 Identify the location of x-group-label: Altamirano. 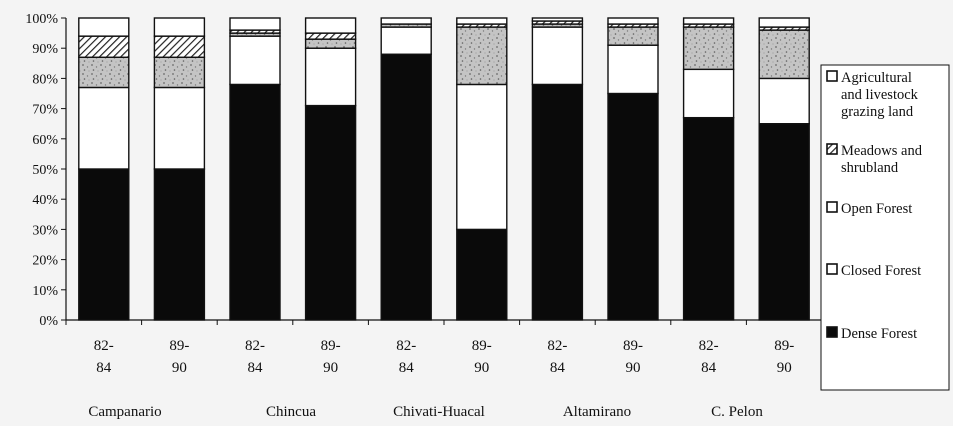
(597, 412).